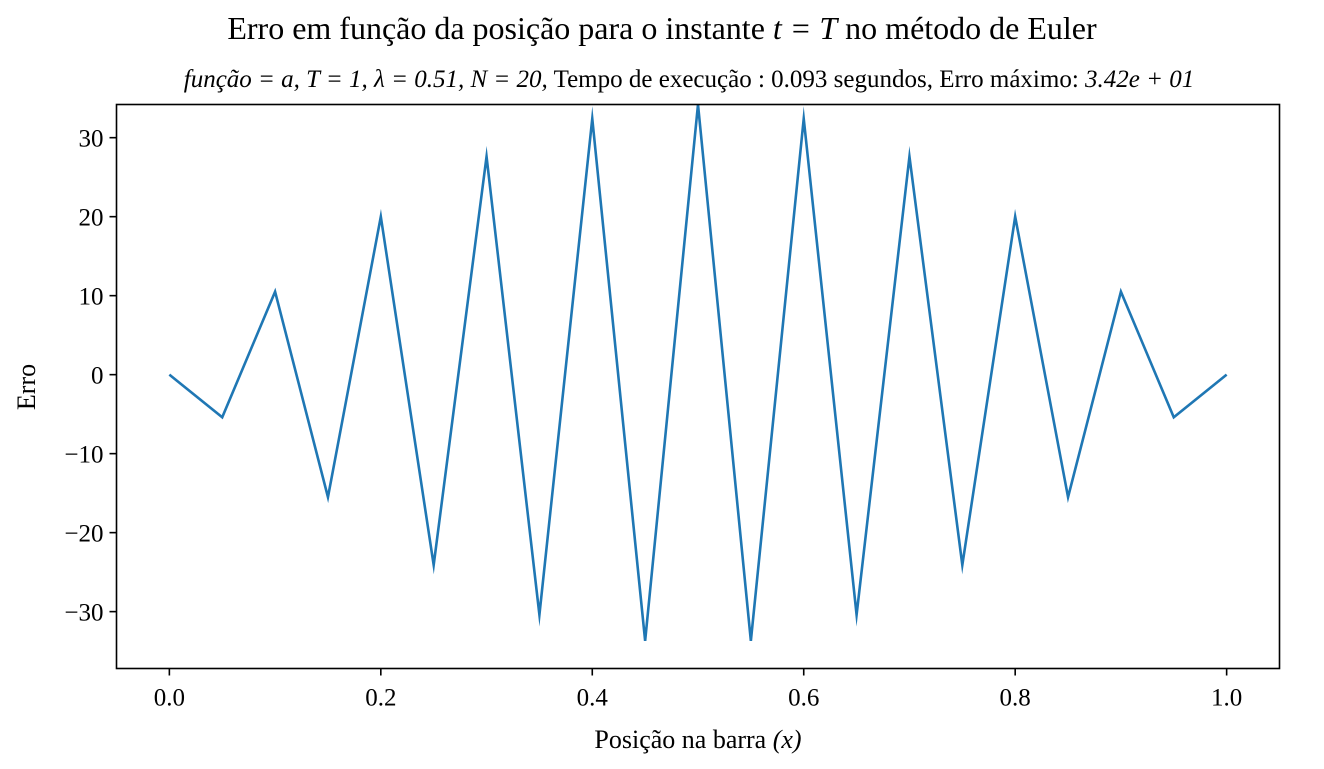  What do you see at coordinates (91, 297) in the screenshot?
I see `y-tick-label: 10` at bounding box center [91, 297].